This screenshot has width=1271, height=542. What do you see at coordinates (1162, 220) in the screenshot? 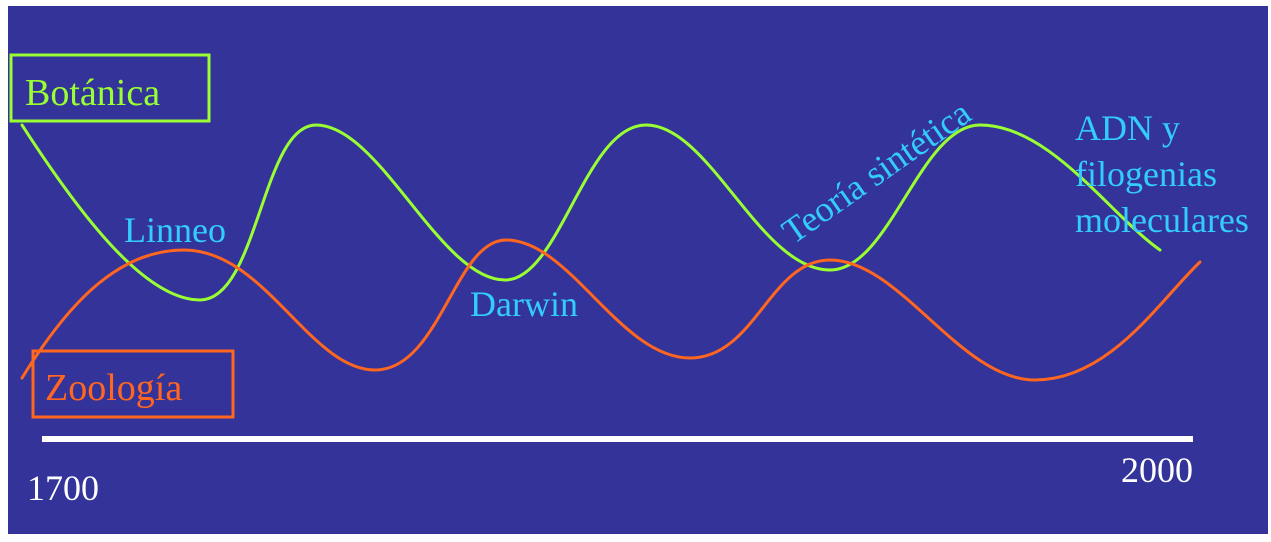
I see `adn-label-line3: moleculares` at bounding box center [1162, 220].